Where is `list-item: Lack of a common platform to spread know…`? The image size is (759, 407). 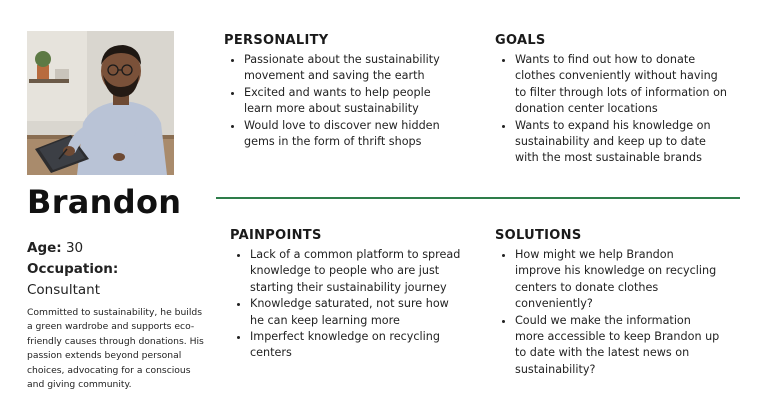
list-item: Lack of a common platform to spread know… is located at coordinates (357, 271).